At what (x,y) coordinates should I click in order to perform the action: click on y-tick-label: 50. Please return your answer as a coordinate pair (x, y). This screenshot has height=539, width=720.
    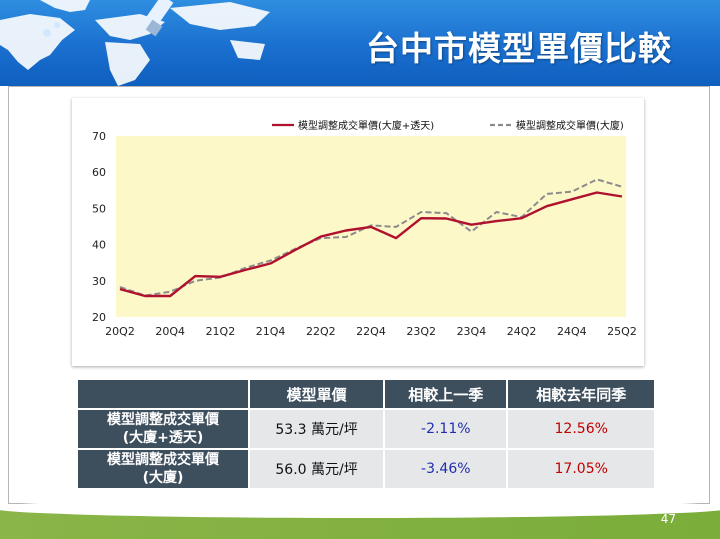
    Looking at the image, I should click on (99, 208).